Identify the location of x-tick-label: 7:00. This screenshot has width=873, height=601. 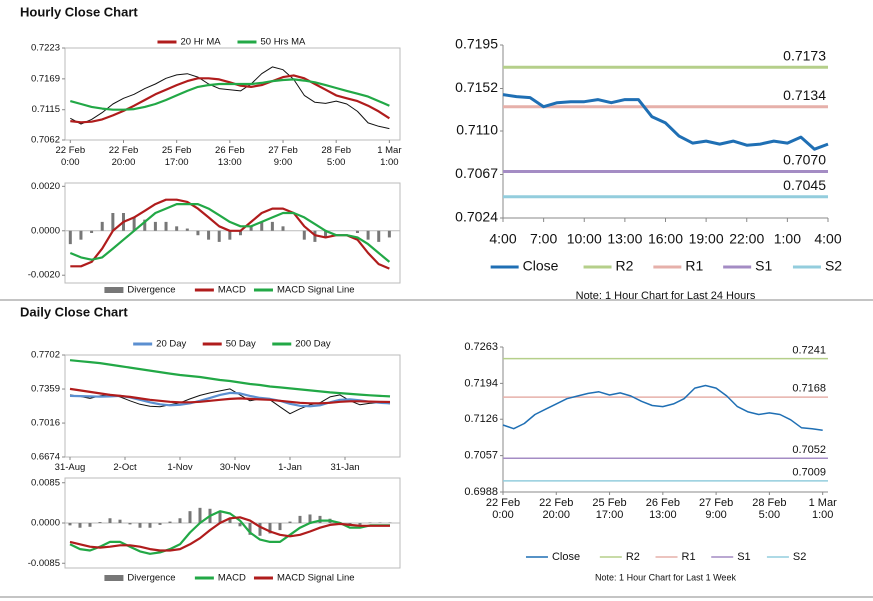
(543, 239).